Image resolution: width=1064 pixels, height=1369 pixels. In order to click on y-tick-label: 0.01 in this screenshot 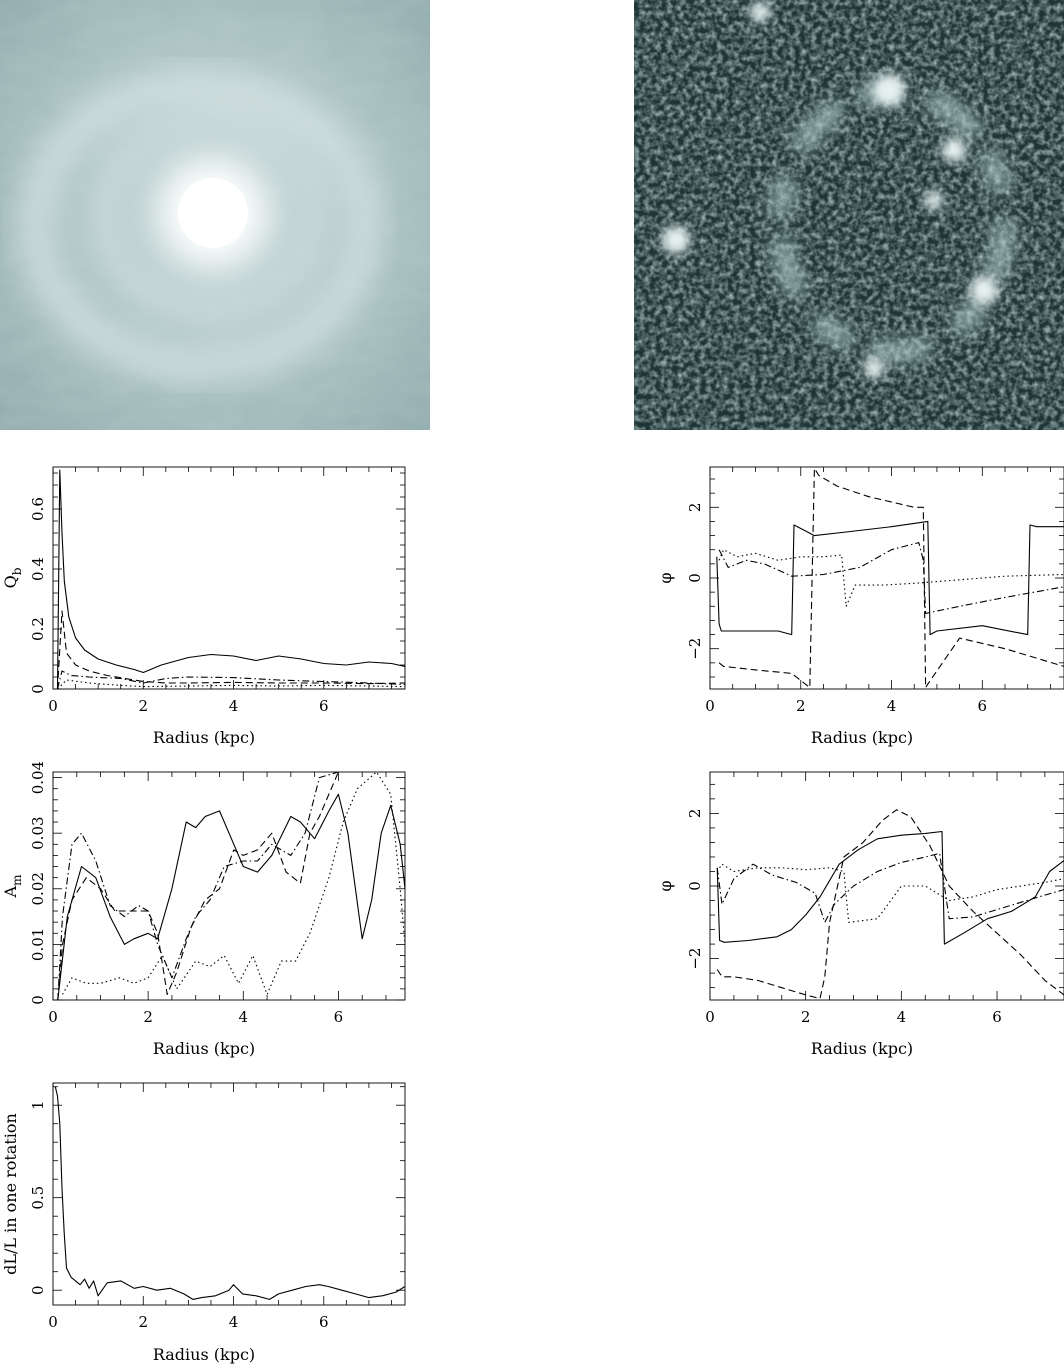, I will do `click(38, 944)`.